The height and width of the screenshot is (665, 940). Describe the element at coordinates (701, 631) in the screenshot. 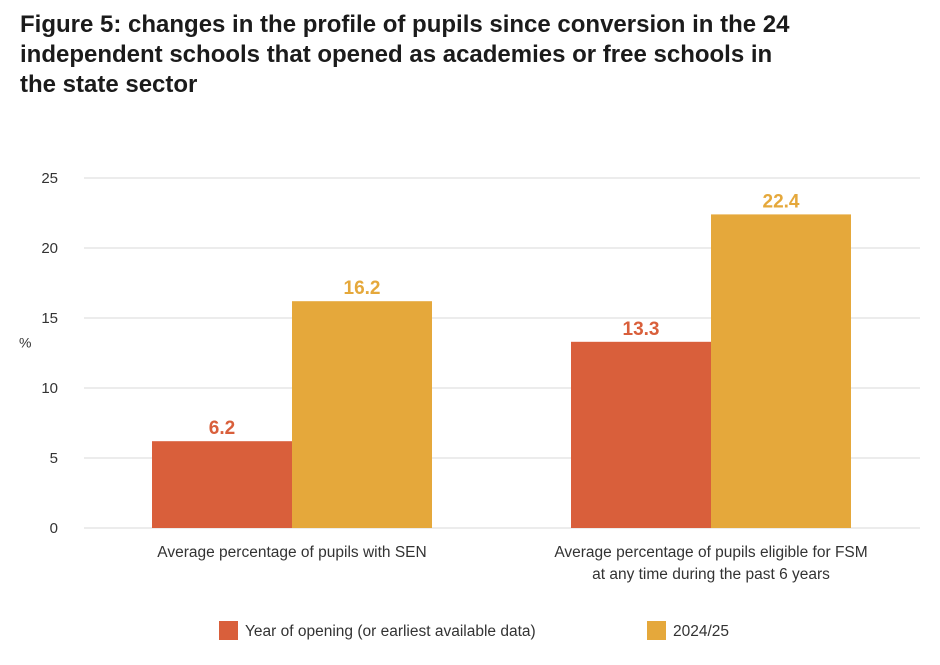

I see `legend-label-2024-25: 2024/25` at that location.